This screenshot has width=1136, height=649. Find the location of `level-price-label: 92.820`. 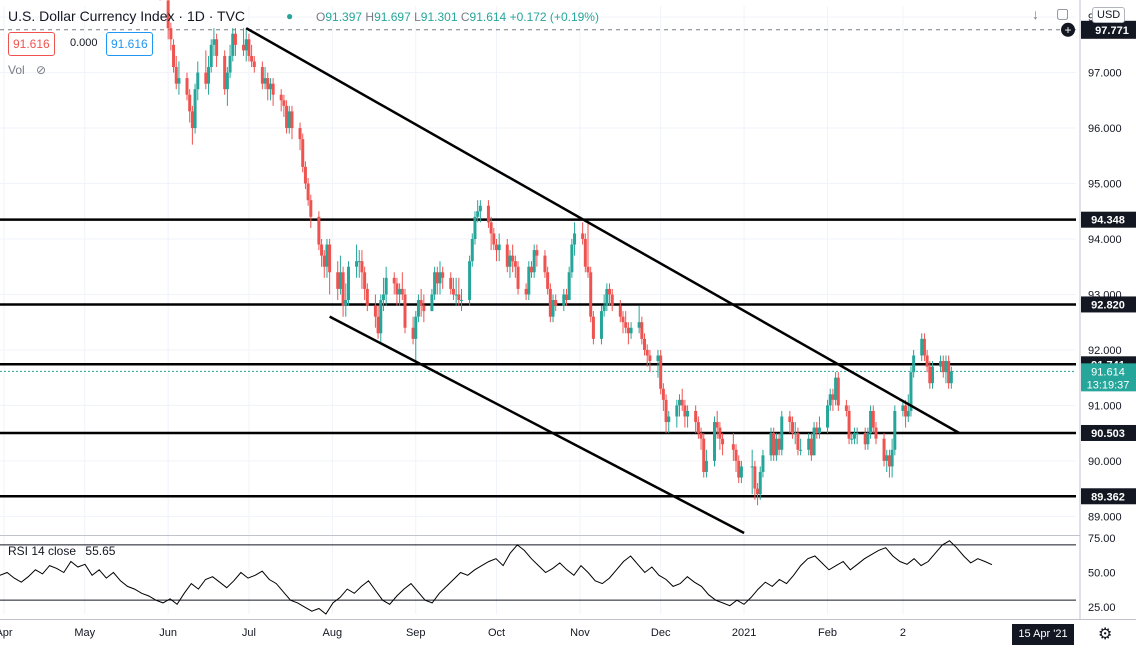

level-price-label: 92.820 is located at coordinates (1108, 305).